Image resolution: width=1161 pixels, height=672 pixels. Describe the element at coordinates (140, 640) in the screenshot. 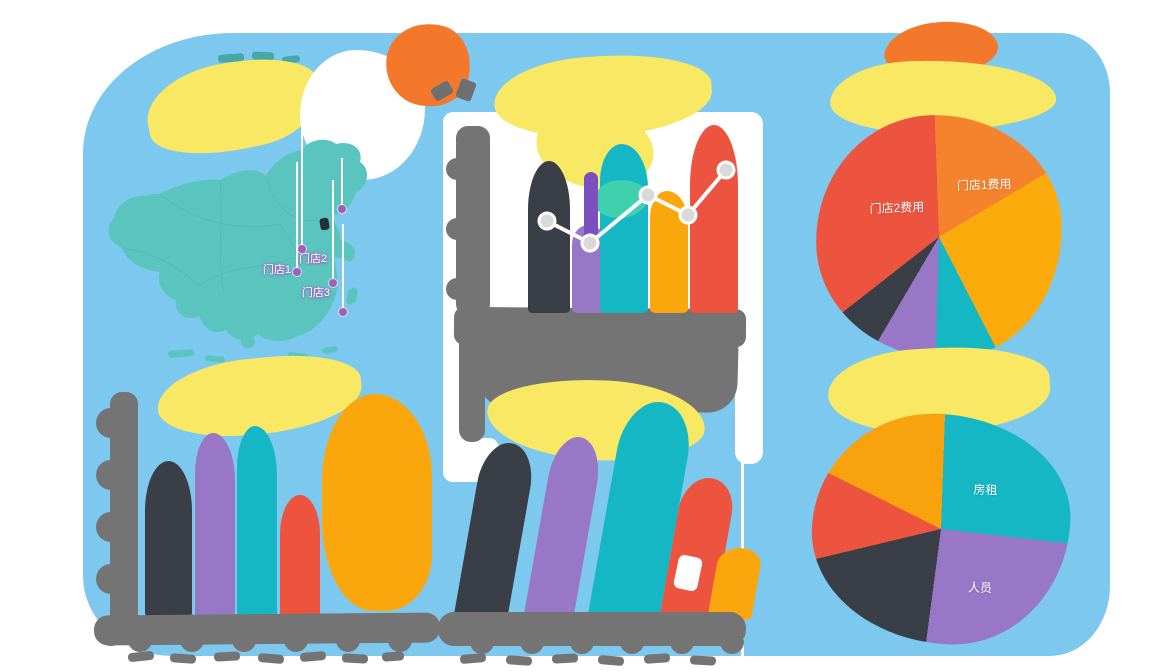

I see `bl-x-axis-bumps` at that location.